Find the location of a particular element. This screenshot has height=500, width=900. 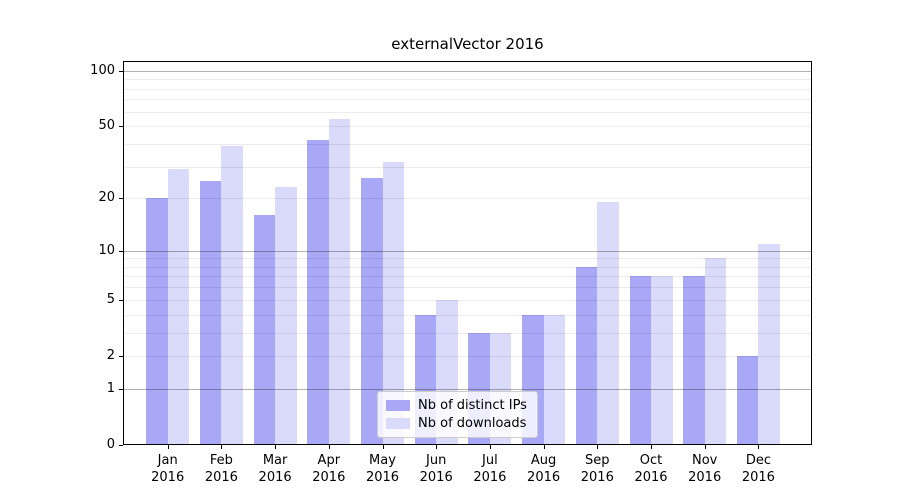

x-tick-month: Sep is located at coordinates (597, 460).